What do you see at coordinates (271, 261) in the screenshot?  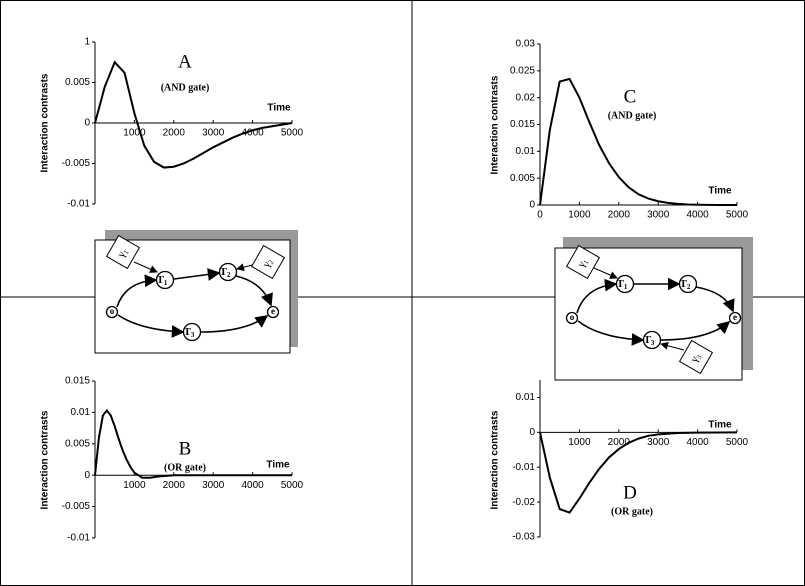 I see `input-label-sub: 2` at bounding box center [271, 261].